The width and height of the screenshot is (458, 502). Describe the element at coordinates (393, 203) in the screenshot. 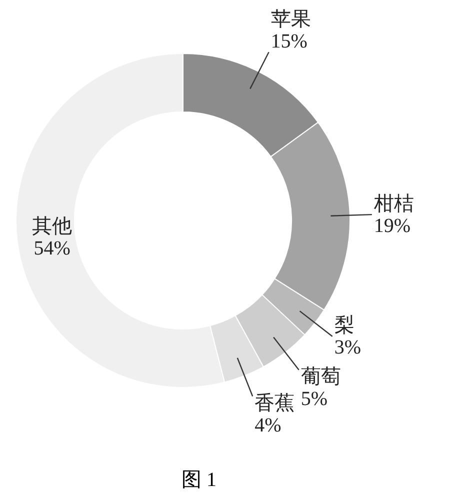

I see `slice-label: 柑桔` at that location.